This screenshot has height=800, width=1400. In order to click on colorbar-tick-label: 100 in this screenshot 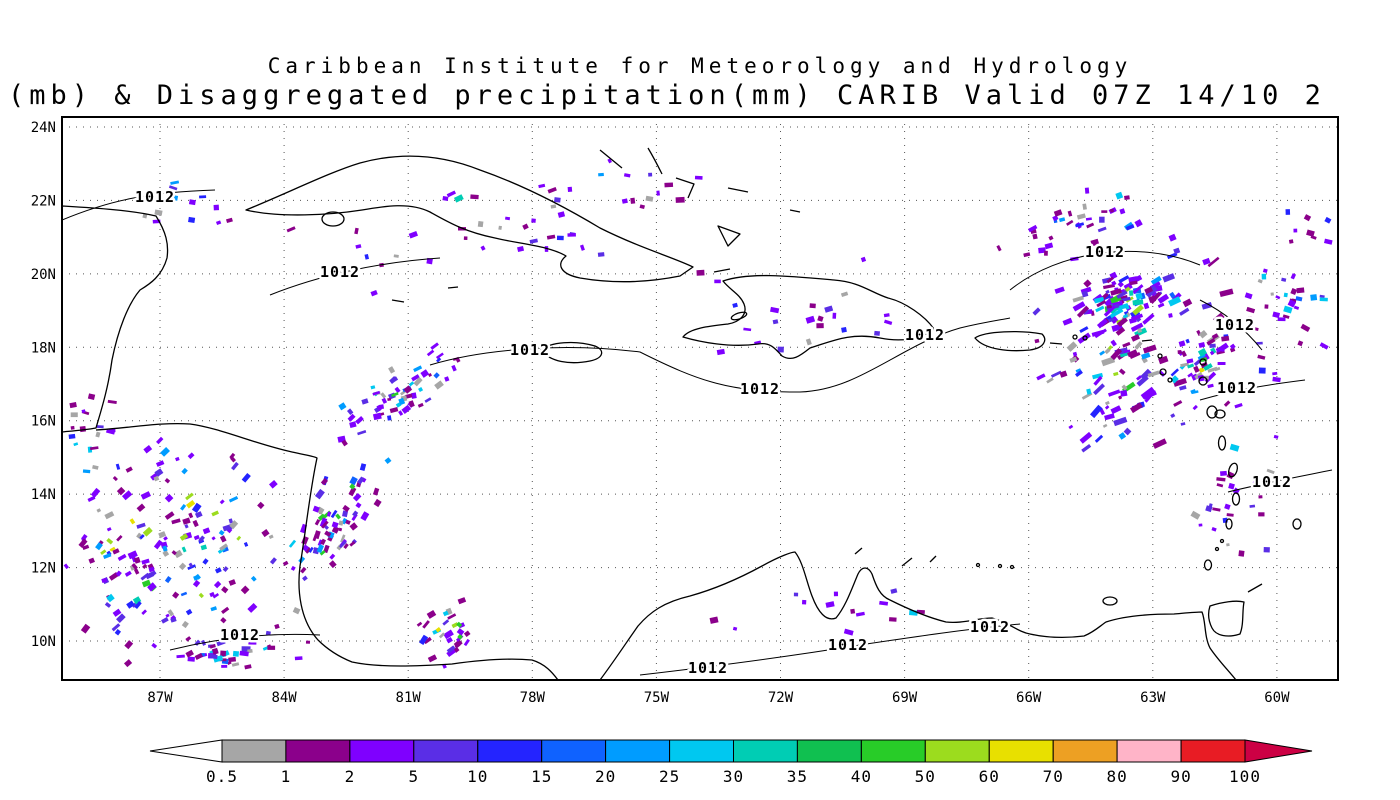, I will do `click(1245, 776)`.